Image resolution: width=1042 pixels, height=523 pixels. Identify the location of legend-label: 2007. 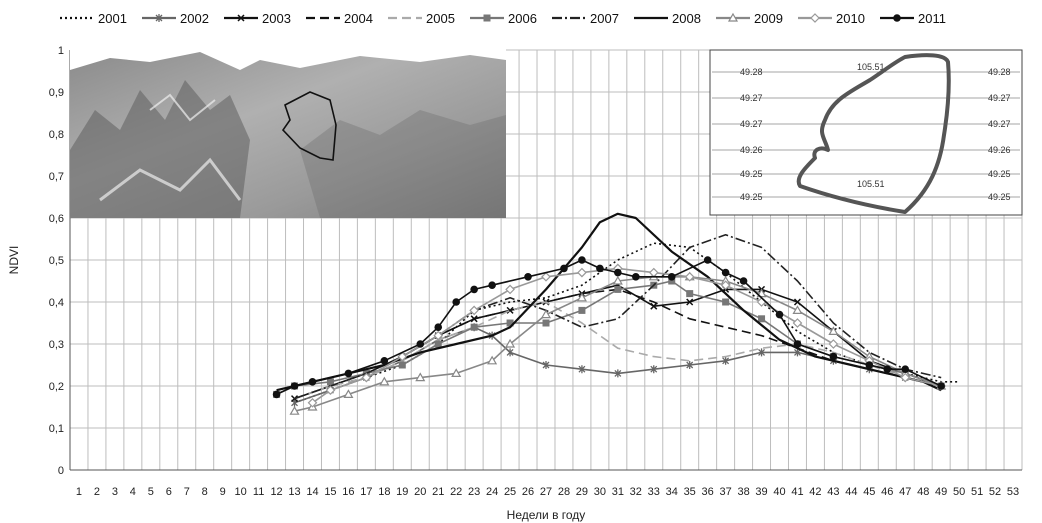
(604, 18).